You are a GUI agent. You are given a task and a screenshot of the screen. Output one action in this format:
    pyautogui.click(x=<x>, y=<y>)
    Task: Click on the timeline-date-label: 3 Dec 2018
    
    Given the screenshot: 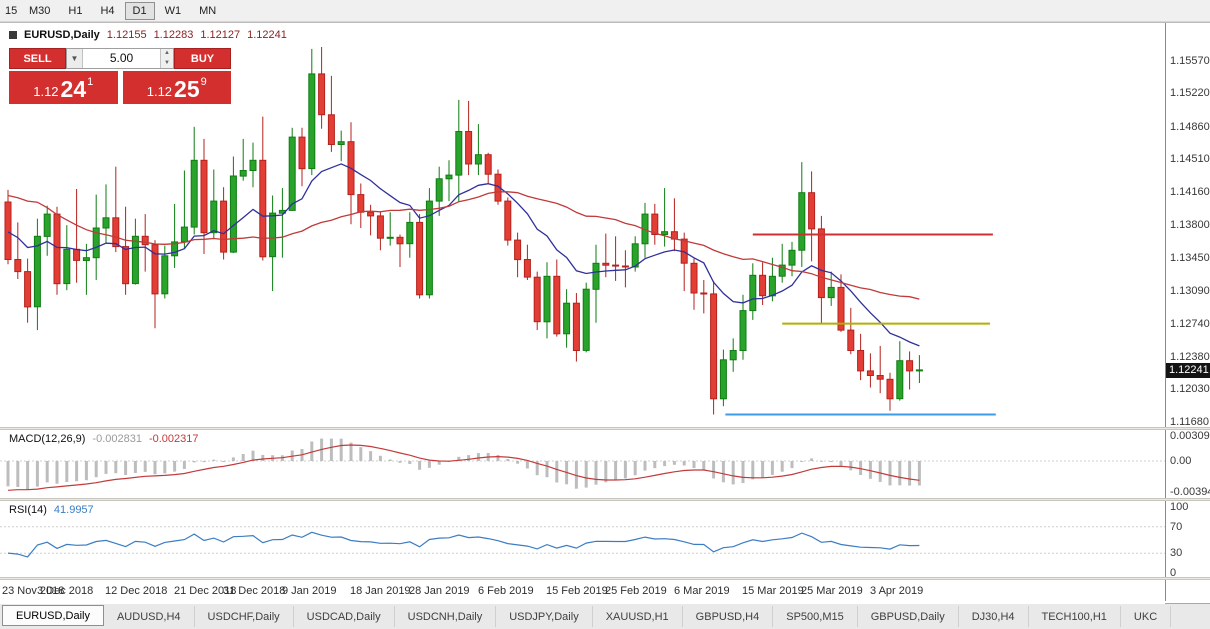 What is the action you would take?
    pyautogui.click(x=65, y=591)
    